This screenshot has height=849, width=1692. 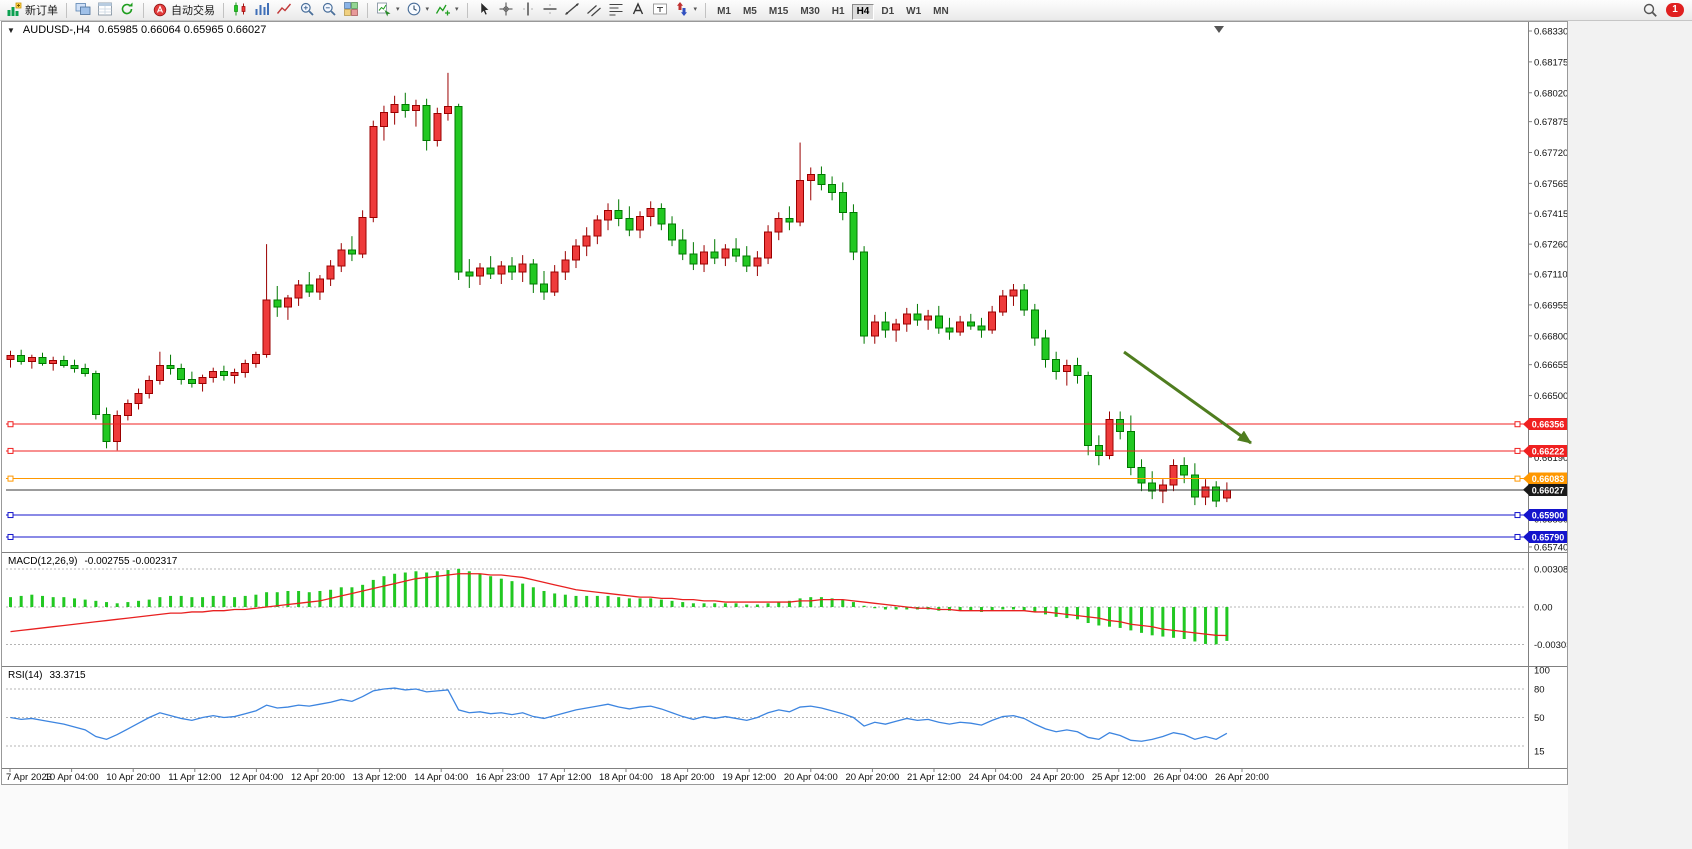 I want to click on data-window-icon, so click(x=105, y=9).